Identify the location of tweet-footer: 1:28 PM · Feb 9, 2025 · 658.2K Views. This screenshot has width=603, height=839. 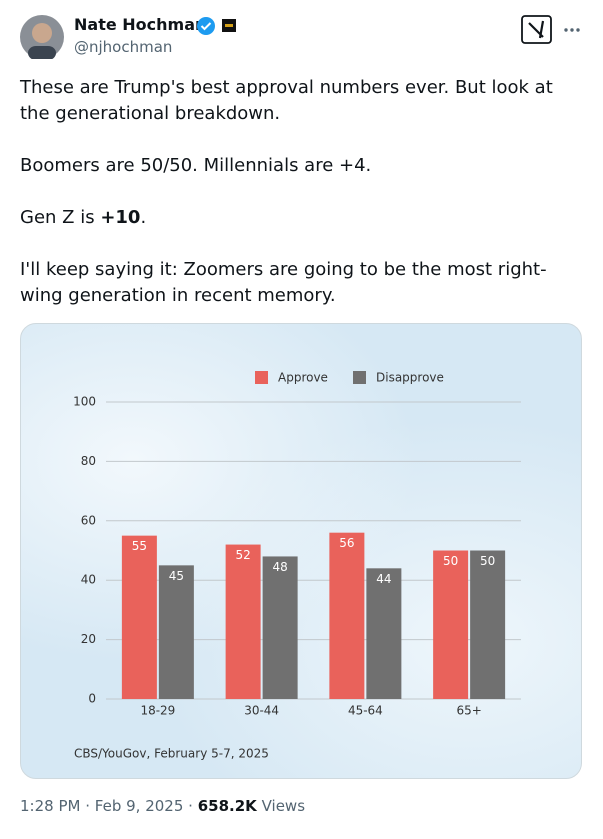
(162, 806).